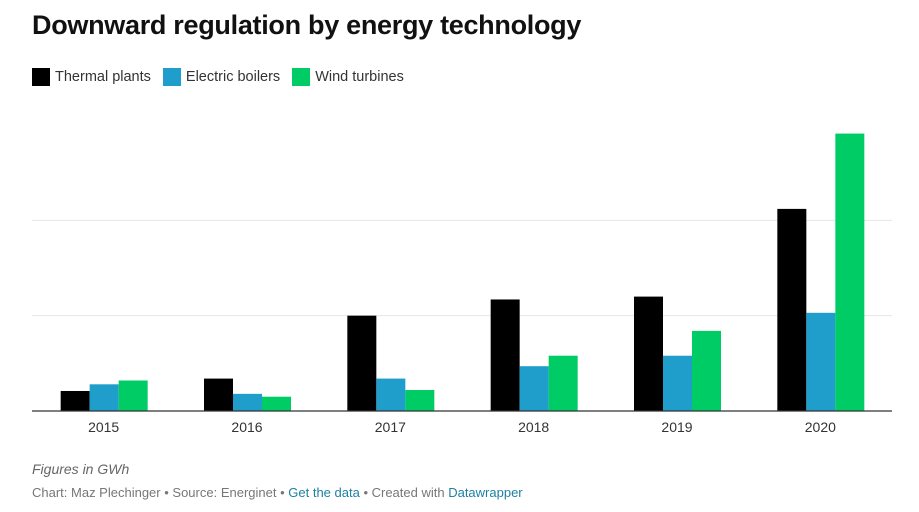 This screenshot has width=919, height=512. What do you see at coordinates (96, 492) in the screenshot?
I see `chart-credit: Chart: Maz Plechinger` at bounding box center [96, 492].